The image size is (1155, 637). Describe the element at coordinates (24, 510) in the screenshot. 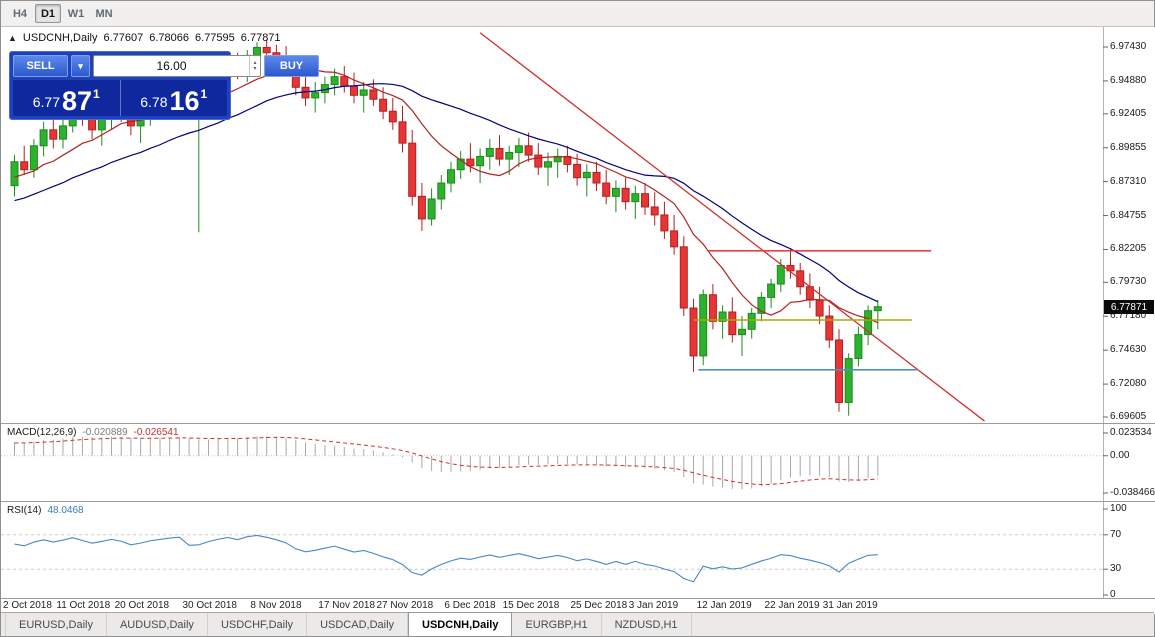

I see `rsi-name: RSI(14)` at that location.